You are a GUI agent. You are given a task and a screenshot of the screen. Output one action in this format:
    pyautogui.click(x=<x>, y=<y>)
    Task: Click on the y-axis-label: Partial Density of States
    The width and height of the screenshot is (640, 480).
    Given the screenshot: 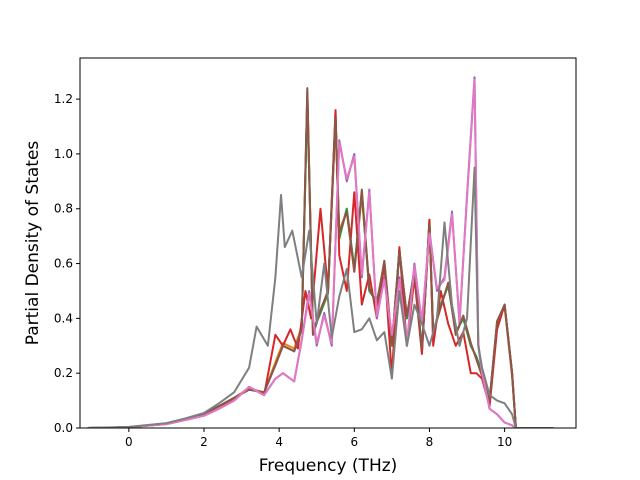 What is the action you would take?
    pyautogui.click(x=33, y=243)
    